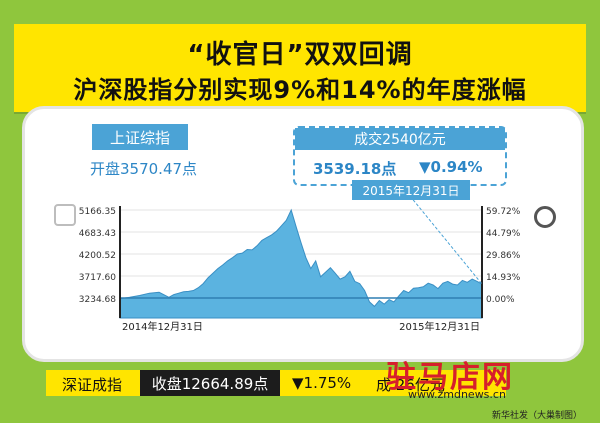 Image resolution: width=600 pixels, height=423 pixels. What do you see at coordinates (537, 416) in the screenshot?
I see `photo-credit: 新华社发（大巢制图）` at bounding box center [537, 416].